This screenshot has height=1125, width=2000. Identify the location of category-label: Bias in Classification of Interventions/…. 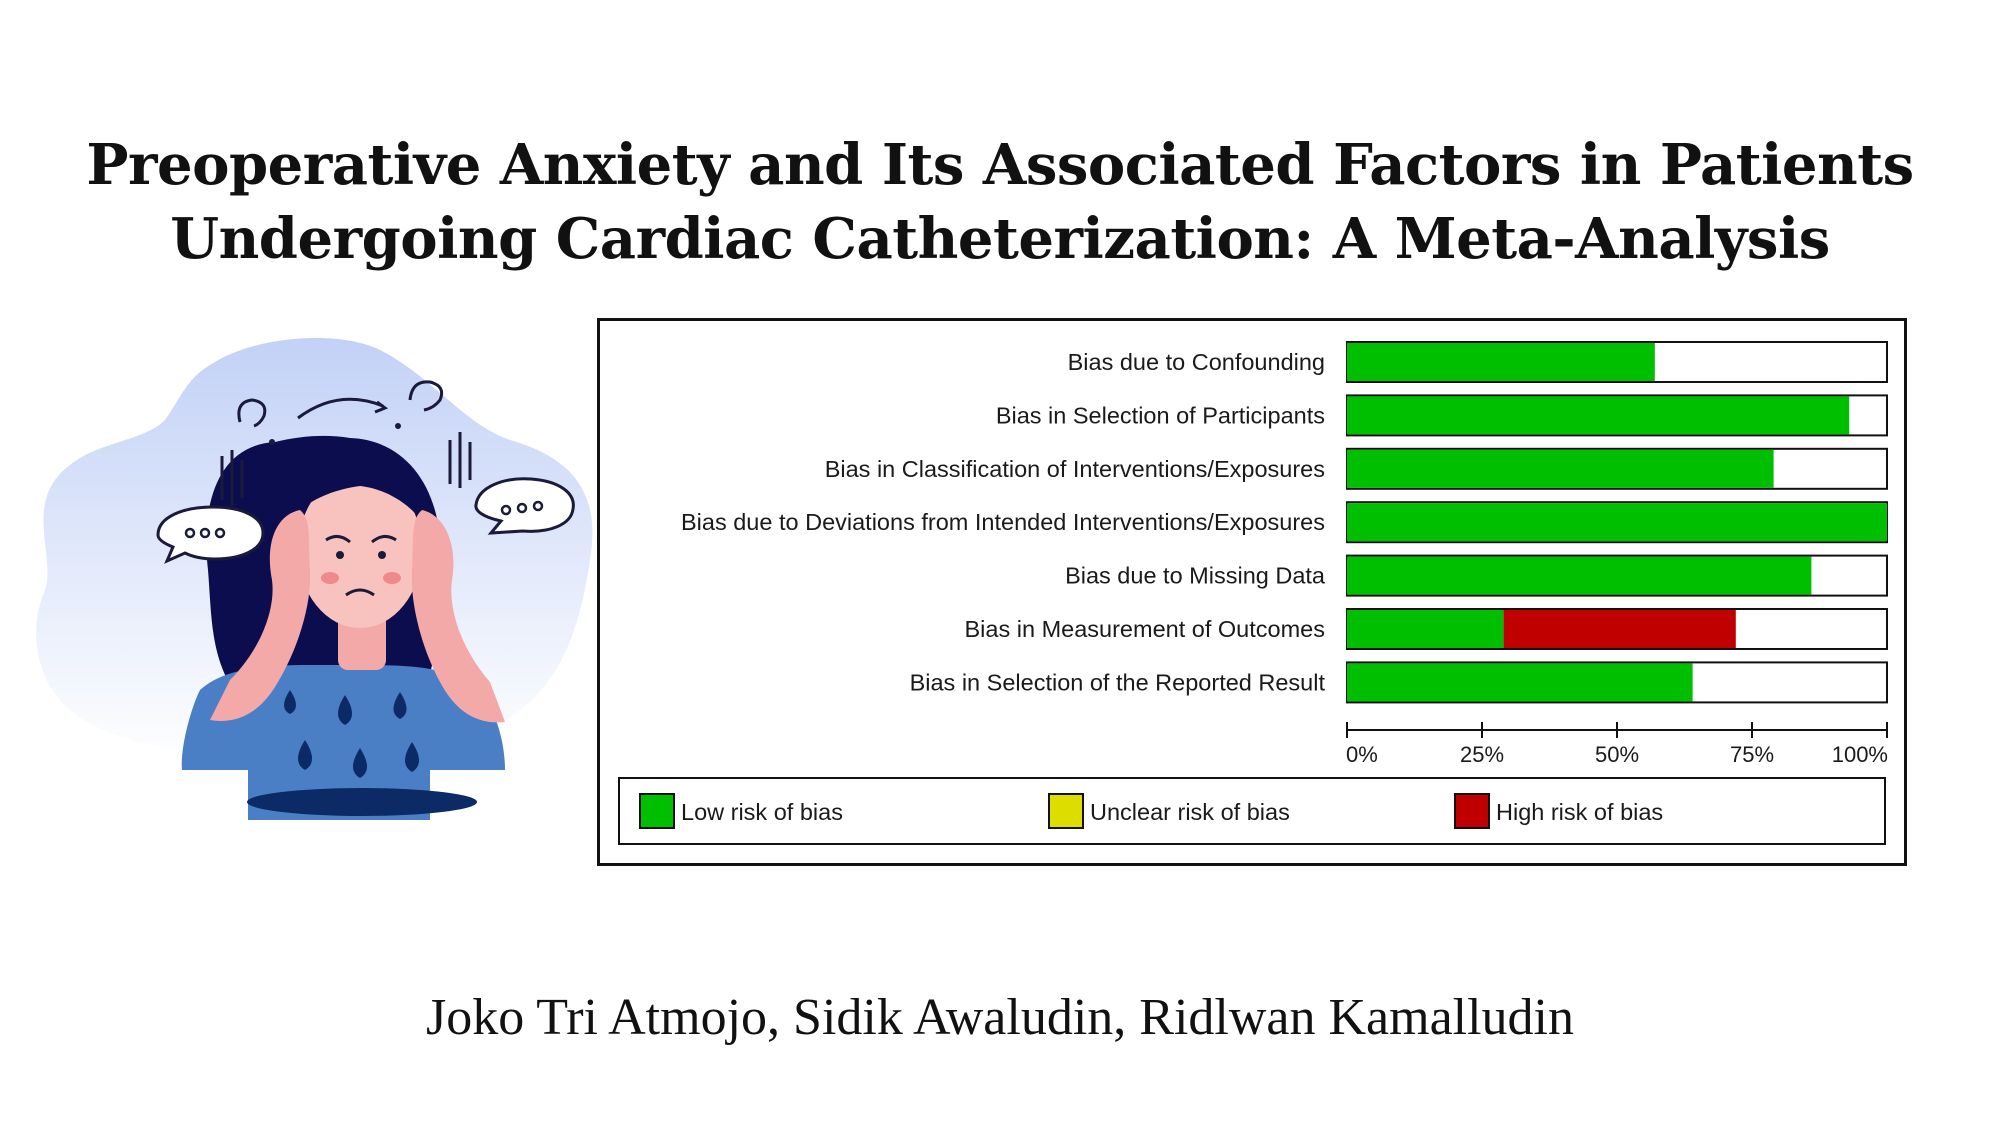
(1075, 469).